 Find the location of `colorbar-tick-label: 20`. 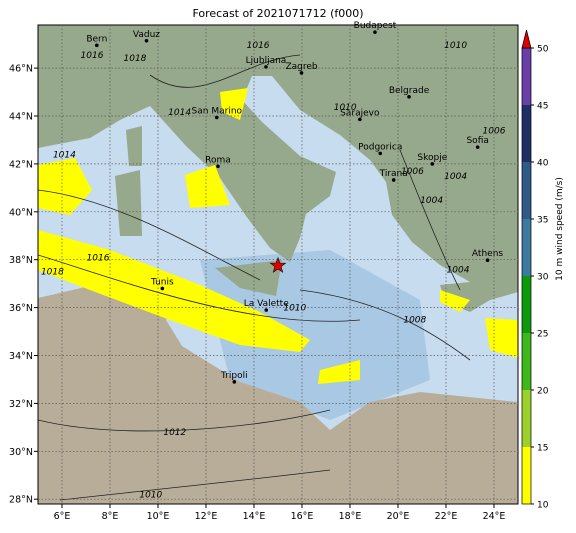

colorbar-tick-label: 20 is located at coordinates (543, 392).